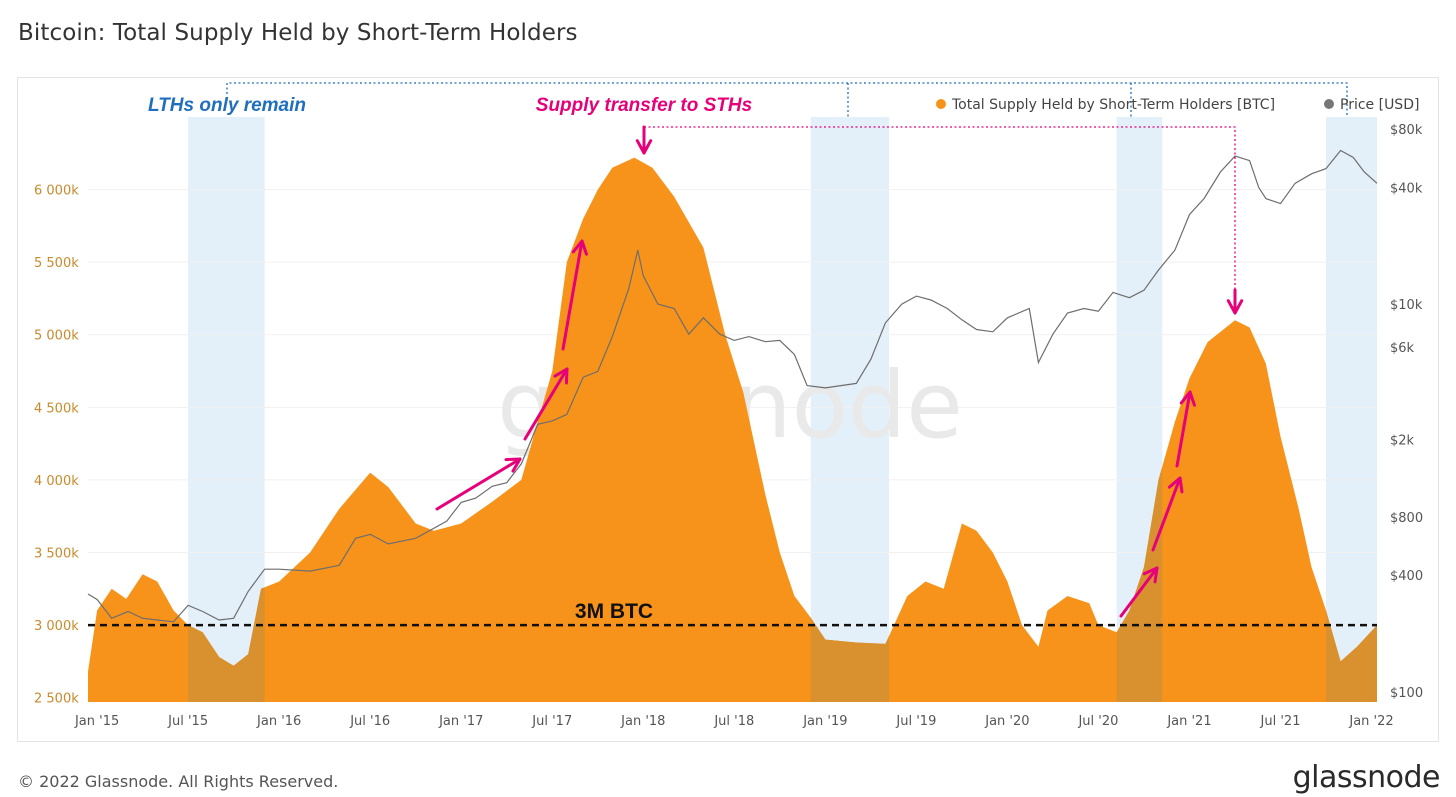  What do you see at coordinates (187, 721) in the screenshot?
I see `x-tick-label: Jul '15` at bounding box center [187, 721].